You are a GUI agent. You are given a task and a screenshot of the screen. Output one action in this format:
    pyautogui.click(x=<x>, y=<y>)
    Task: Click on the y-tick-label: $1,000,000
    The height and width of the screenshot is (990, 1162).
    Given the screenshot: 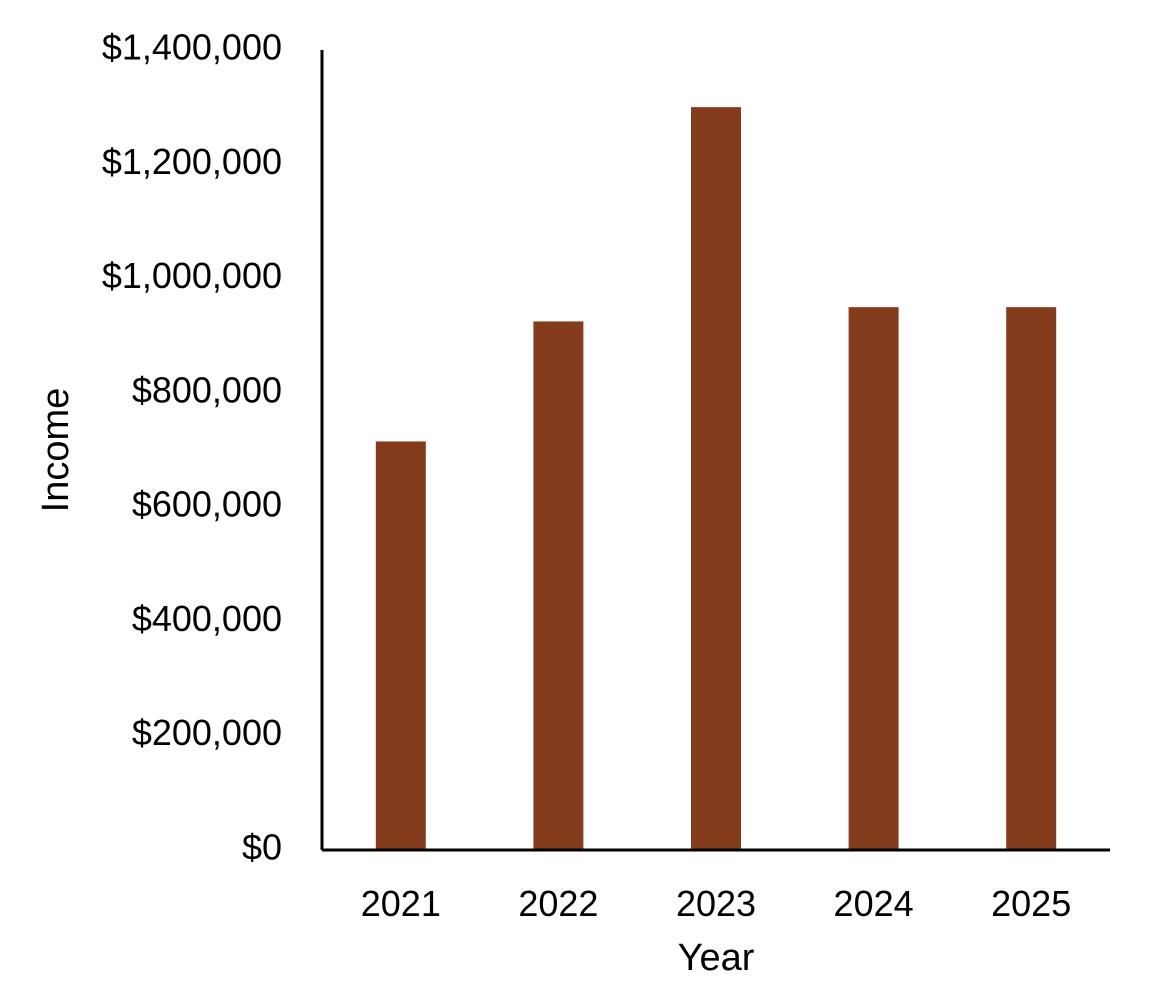 What is the action you would take?
    pyautogui.click(x=192, y=275)
    